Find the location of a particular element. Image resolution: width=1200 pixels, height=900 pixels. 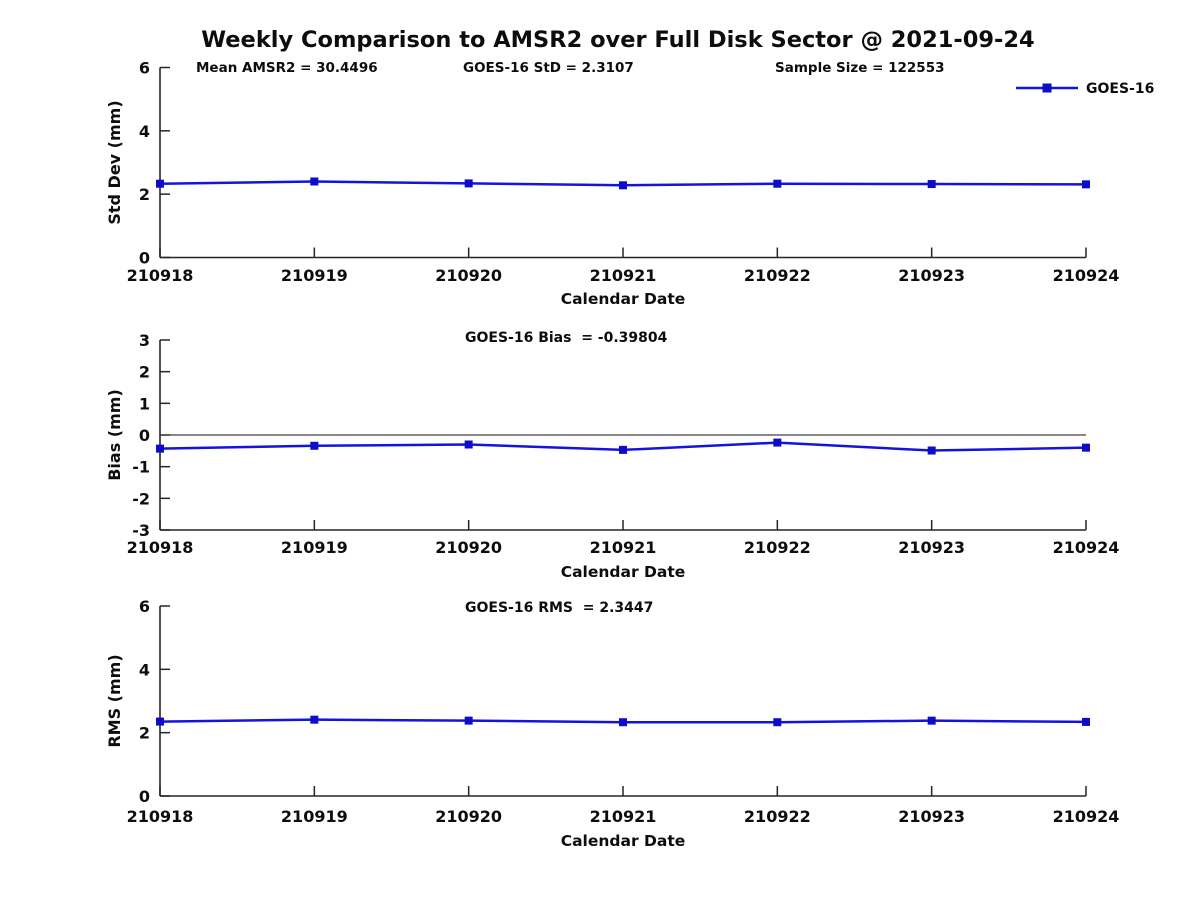

bias-x-axis-label: Calendar Date is located at coordinates (623, 572).